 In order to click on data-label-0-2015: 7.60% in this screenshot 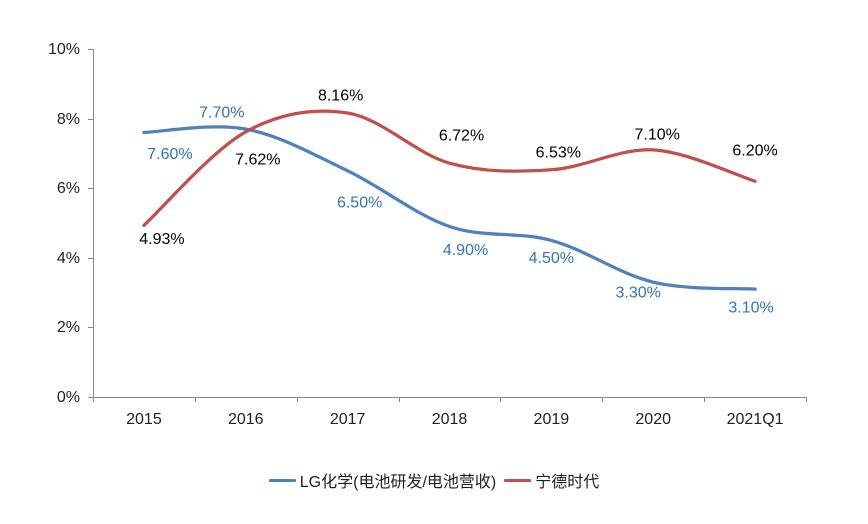, I will do `click(169, 154)`.